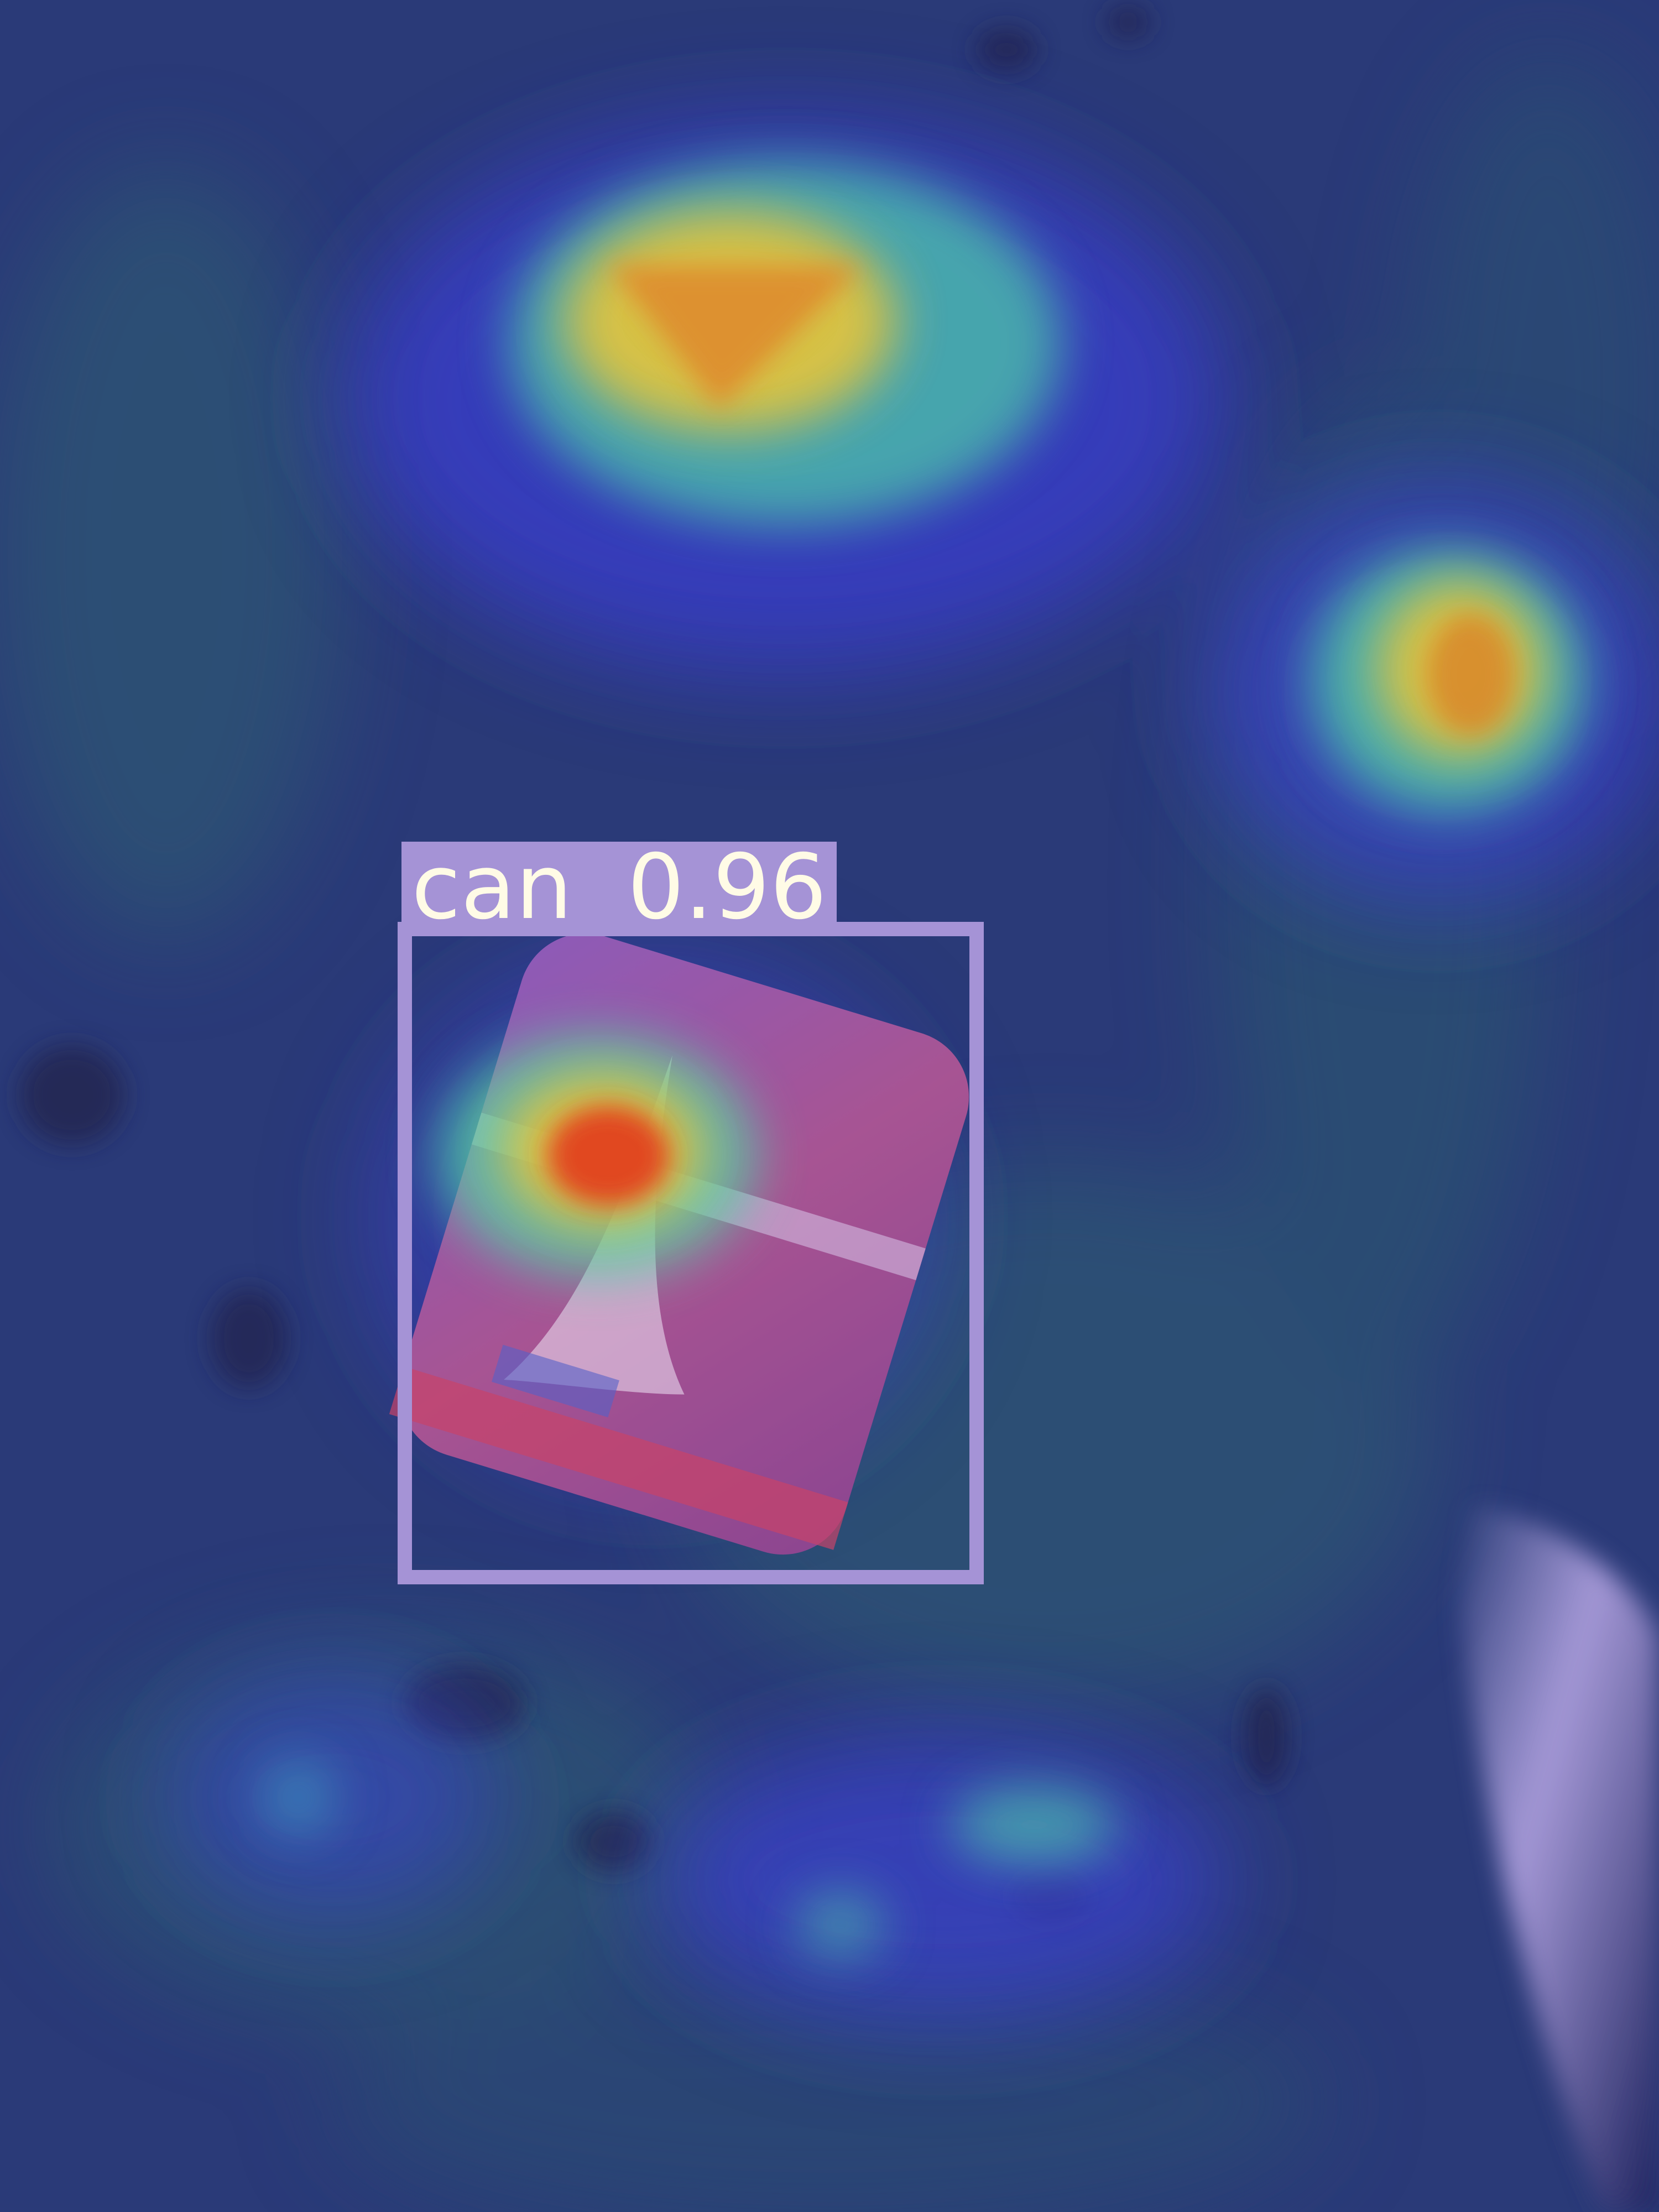  I want to click on heat-glints-bottom, so click(688, 1859).